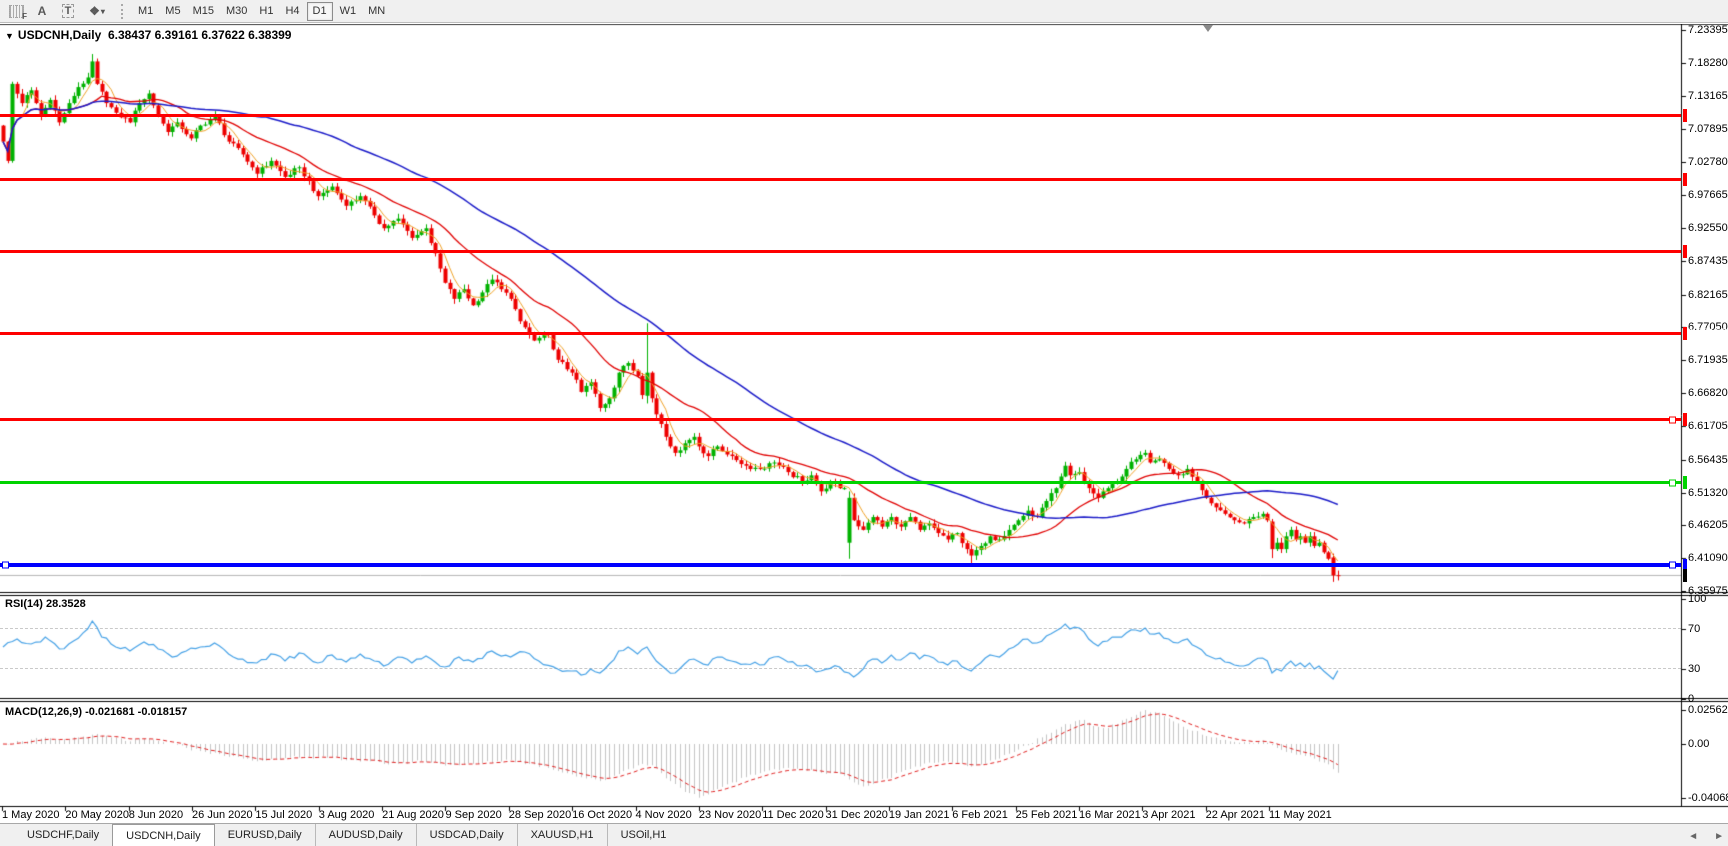  I want to click on dropdown-arrow-icon: ▾, so click(102, 11).